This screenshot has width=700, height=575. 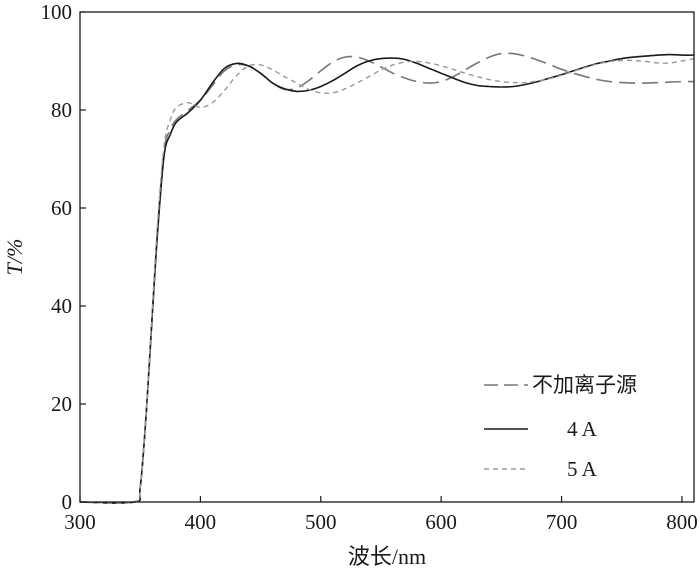 I want to click on legend: 不加离子源 4 A 5 A, so click(x=560, y=427).